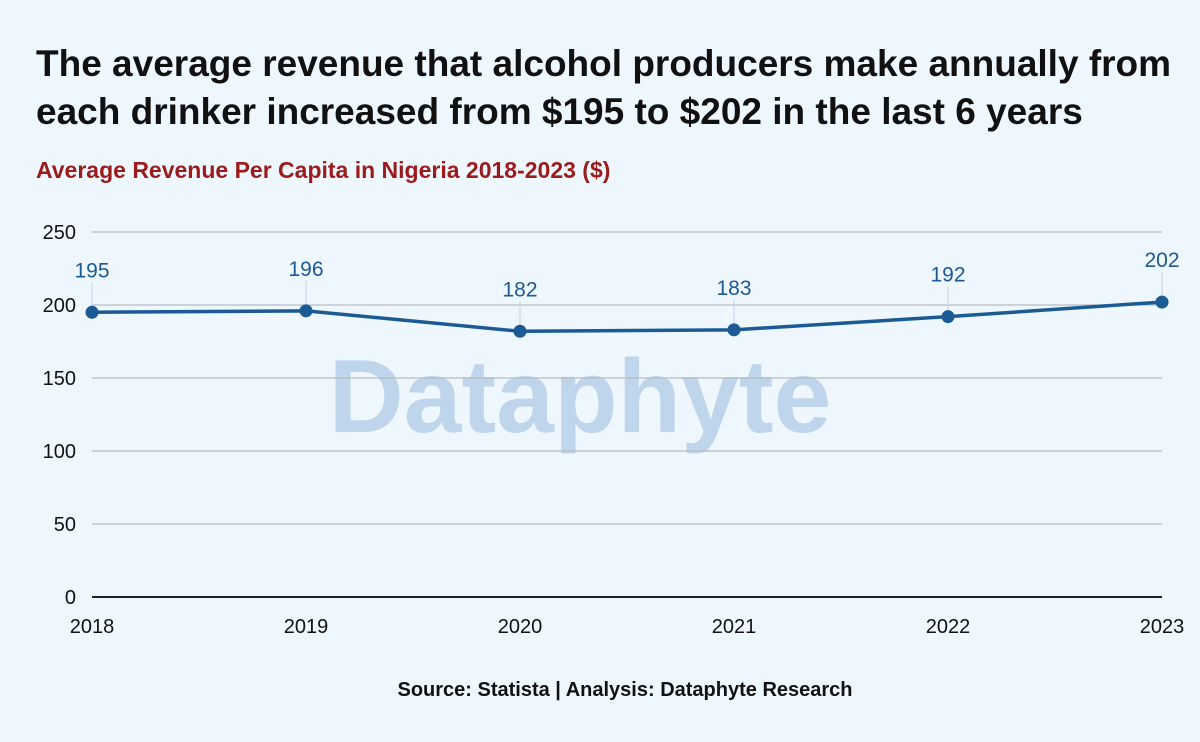 Image resolution: width=1200 pixels, height=742 pixels. Describe the element at coordinates (59, 233) in the screenshot. I see `y-tick-label: 250` at that location.